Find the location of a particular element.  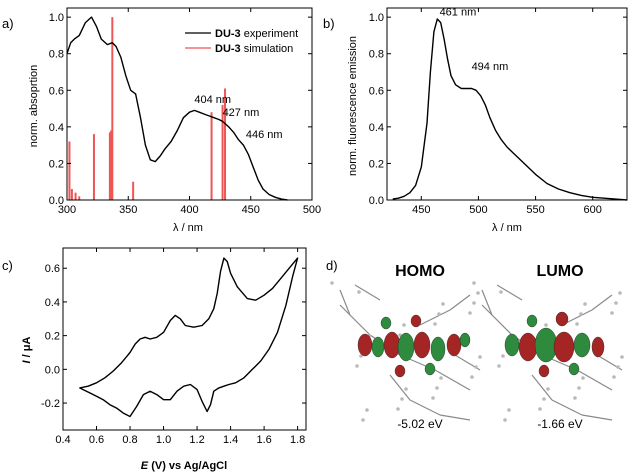

b-annotation: 461 nm is located at coordinates (458, 12).